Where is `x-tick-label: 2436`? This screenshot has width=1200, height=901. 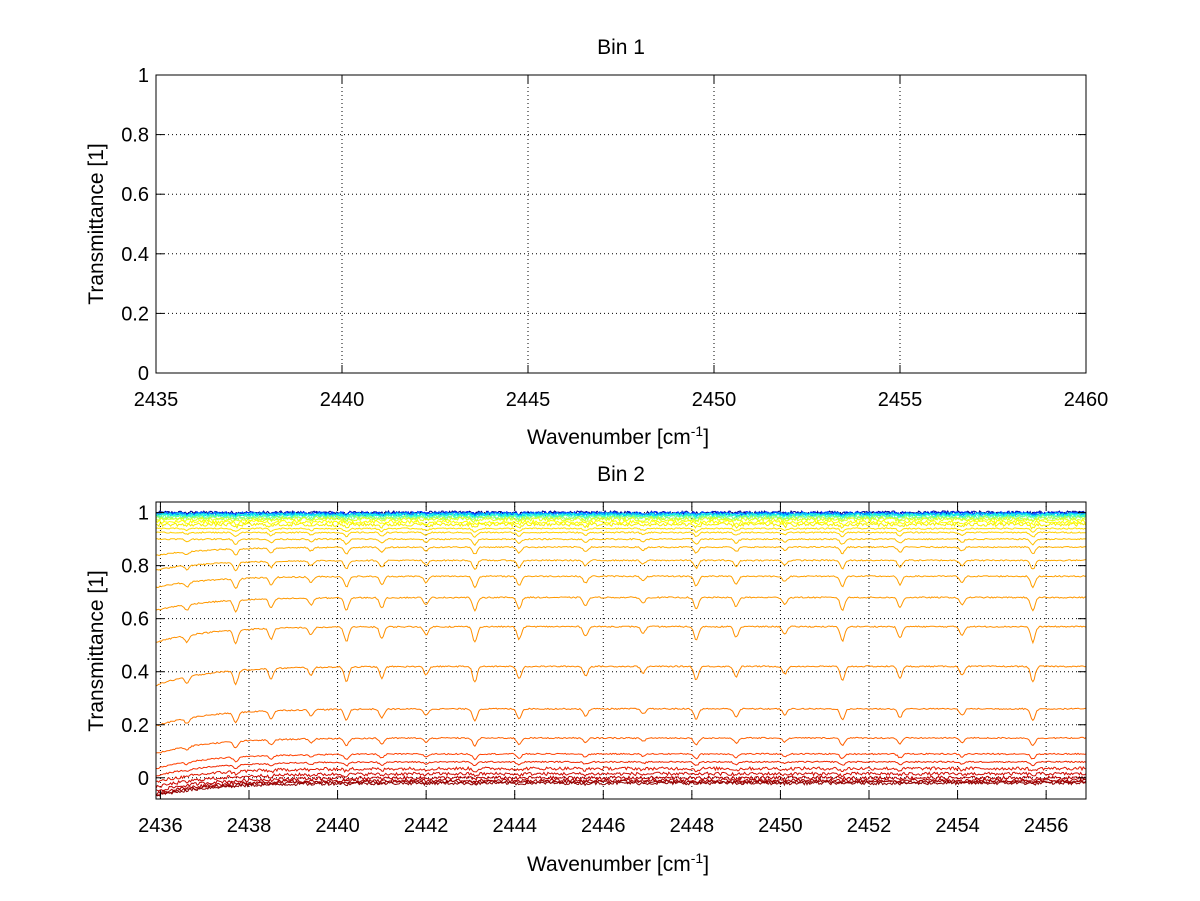
x-tick-label: 2436 is located at coordinates (160, 826).